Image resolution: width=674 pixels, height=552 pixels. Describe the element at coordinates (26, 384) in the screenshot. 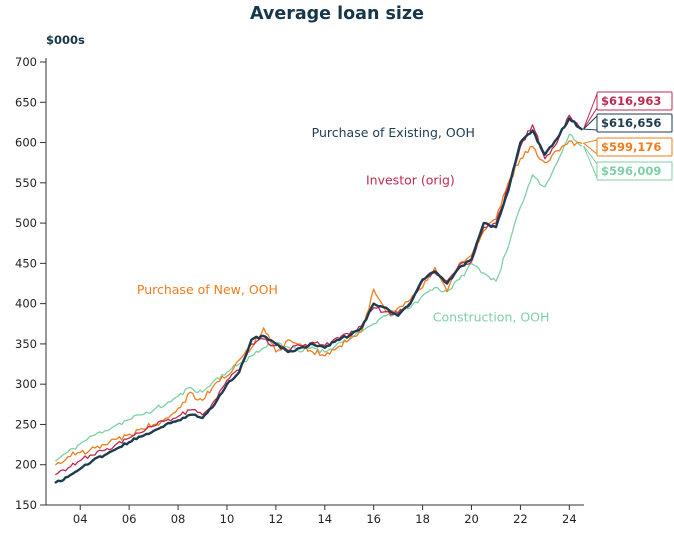

I see `y-tick-label: 300` at that location.